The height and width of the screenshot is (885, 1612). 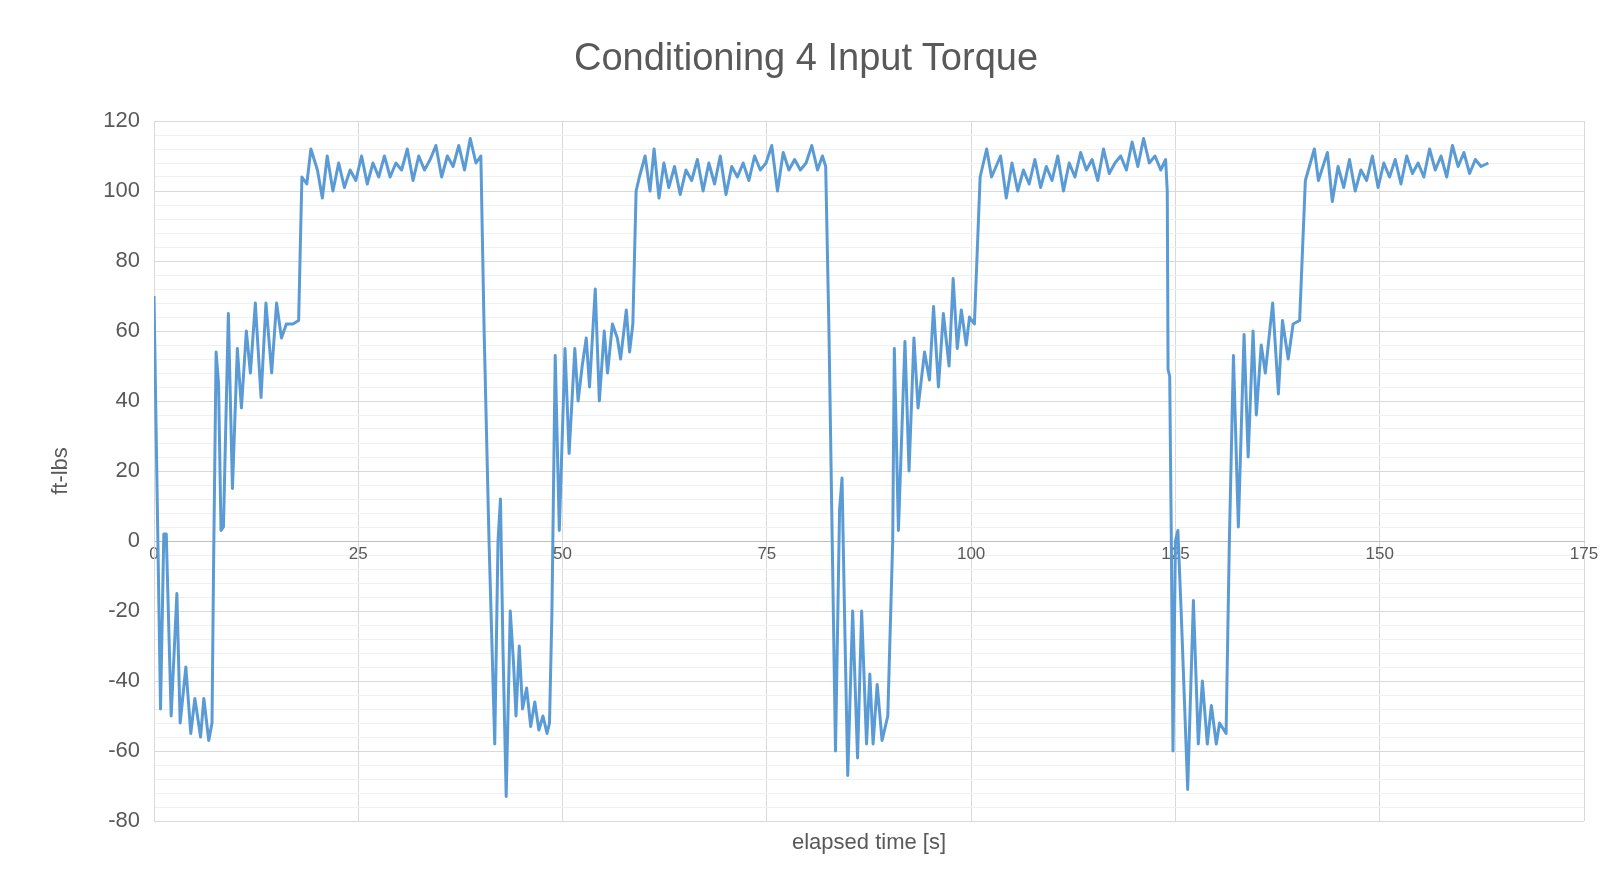 What do you see at coordinates (60, 471) in the screenshot?
I see `y-axis-title: ft-lbs` at bounding box center [60, 471].